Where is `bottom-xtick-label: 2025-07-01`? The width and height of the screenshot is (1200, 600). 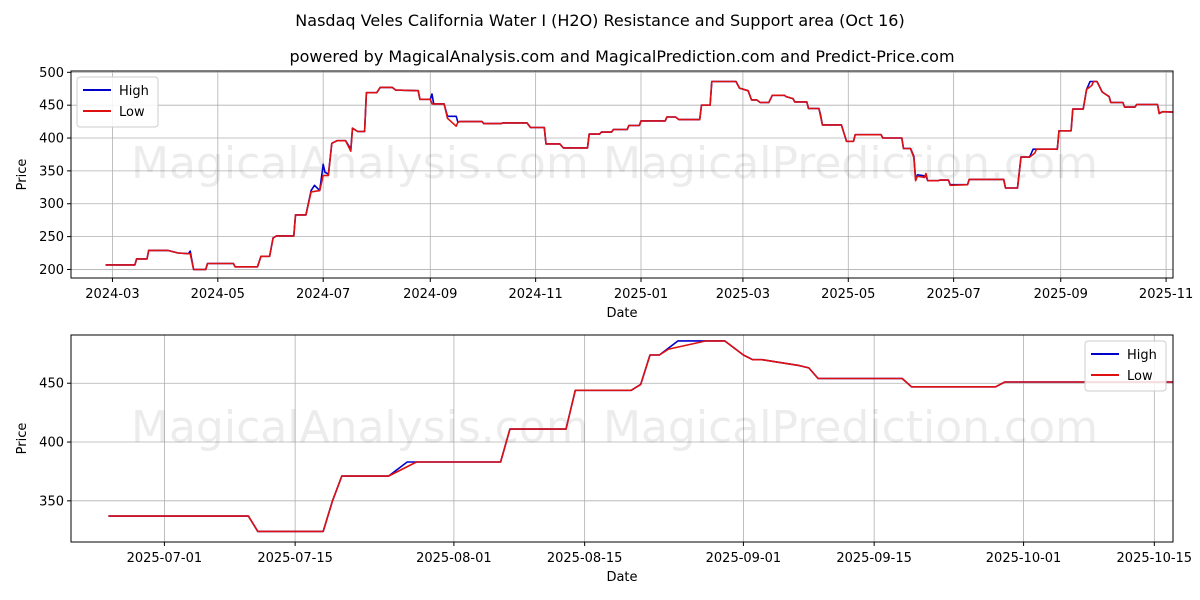 bottom-xtick-label: 2025-07-01 is located at coordinates (165, 558).